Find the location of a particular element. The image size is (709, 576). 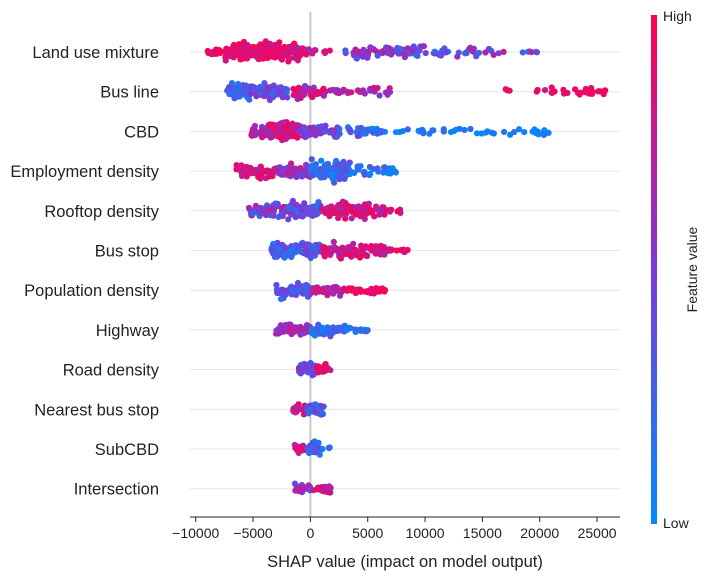

feature-label: CBD is located at coordinates (141, 132).